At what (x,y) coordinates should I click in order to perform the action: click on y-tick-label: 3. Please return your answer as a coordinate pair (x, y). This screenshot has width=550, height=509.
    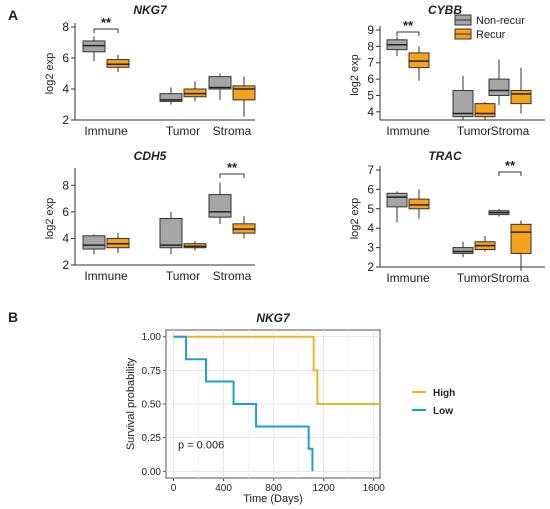
    Looking at the image, I should click on (370, 248).